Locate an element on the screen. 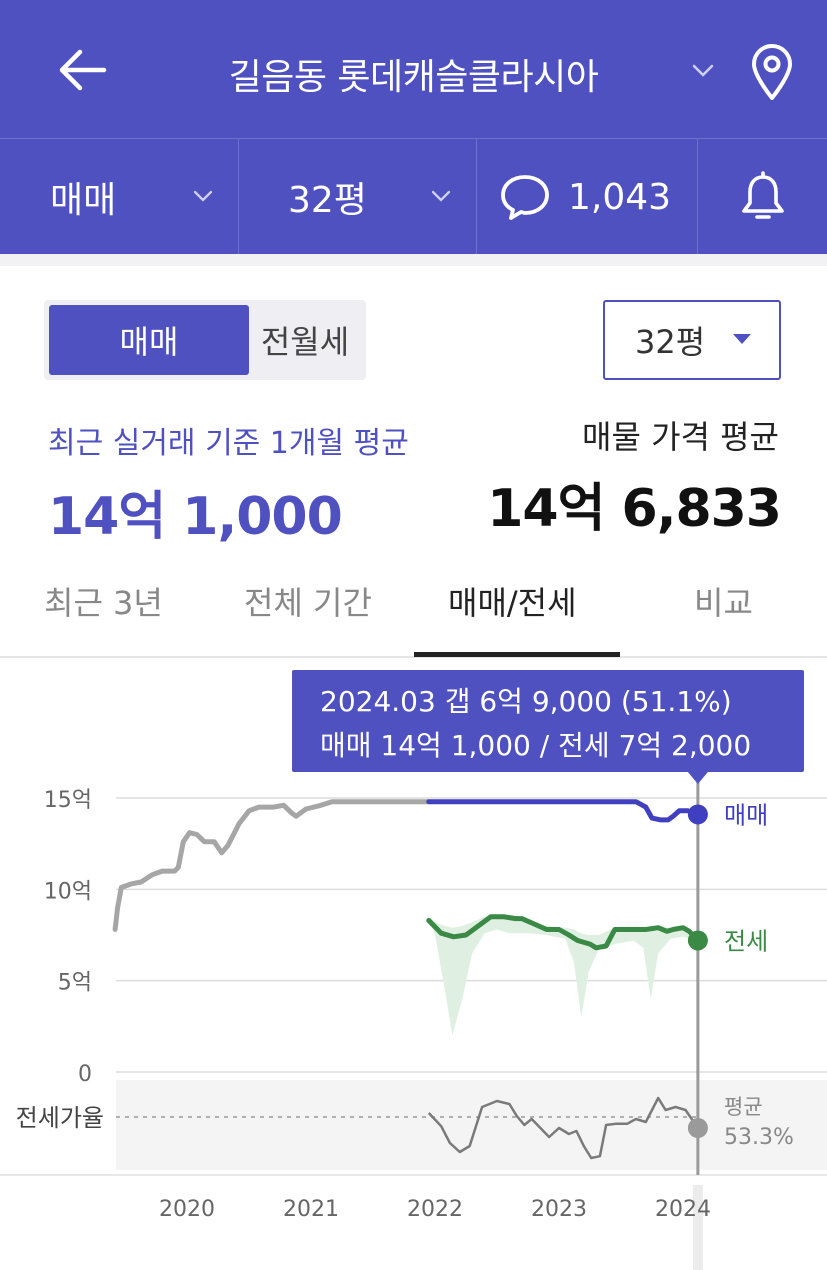 The image size is (827, 1270). title-dropdown-button is located at coordinates (703, 71).